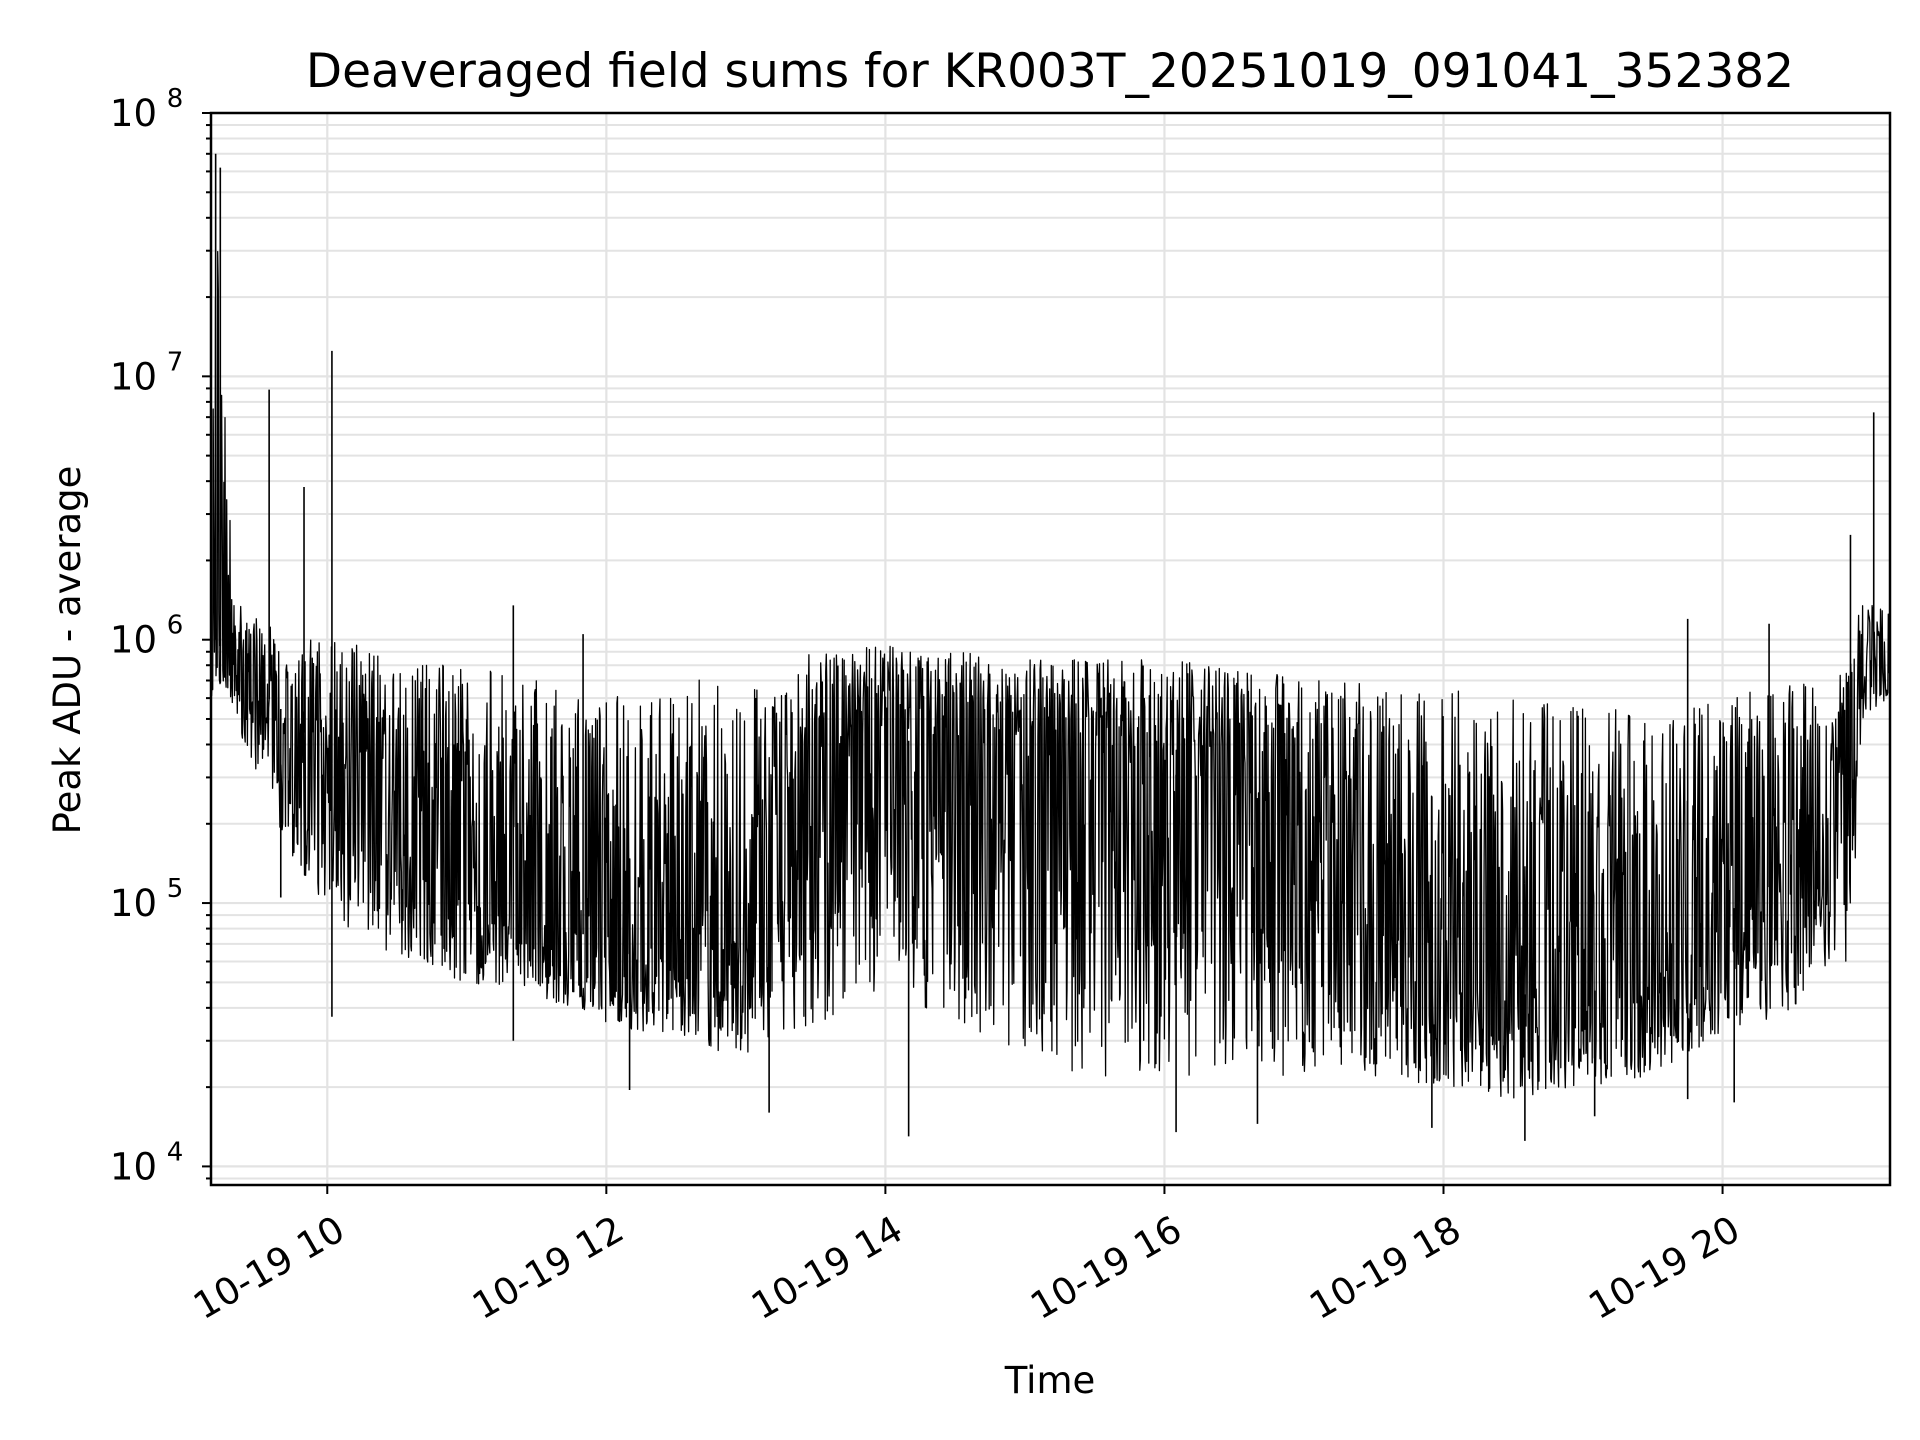  What do you see at coordinates (175, 626) in the screenshot?
I see `y-tick-exponent: 6` at bounding box center [175, 626].